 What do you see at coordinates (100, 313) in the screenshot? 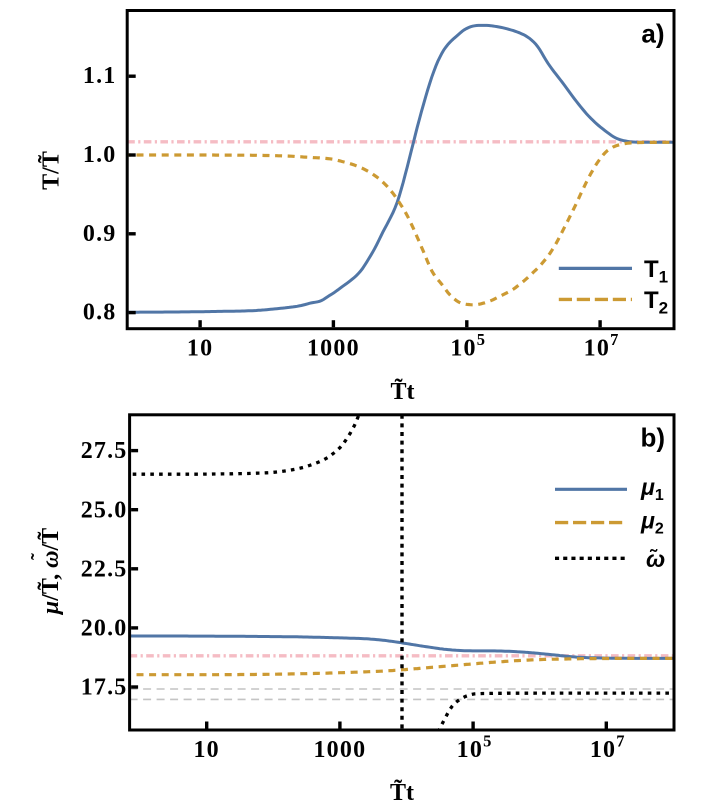
I see `svg-text: 0.8` at bounding box center [100, 313].